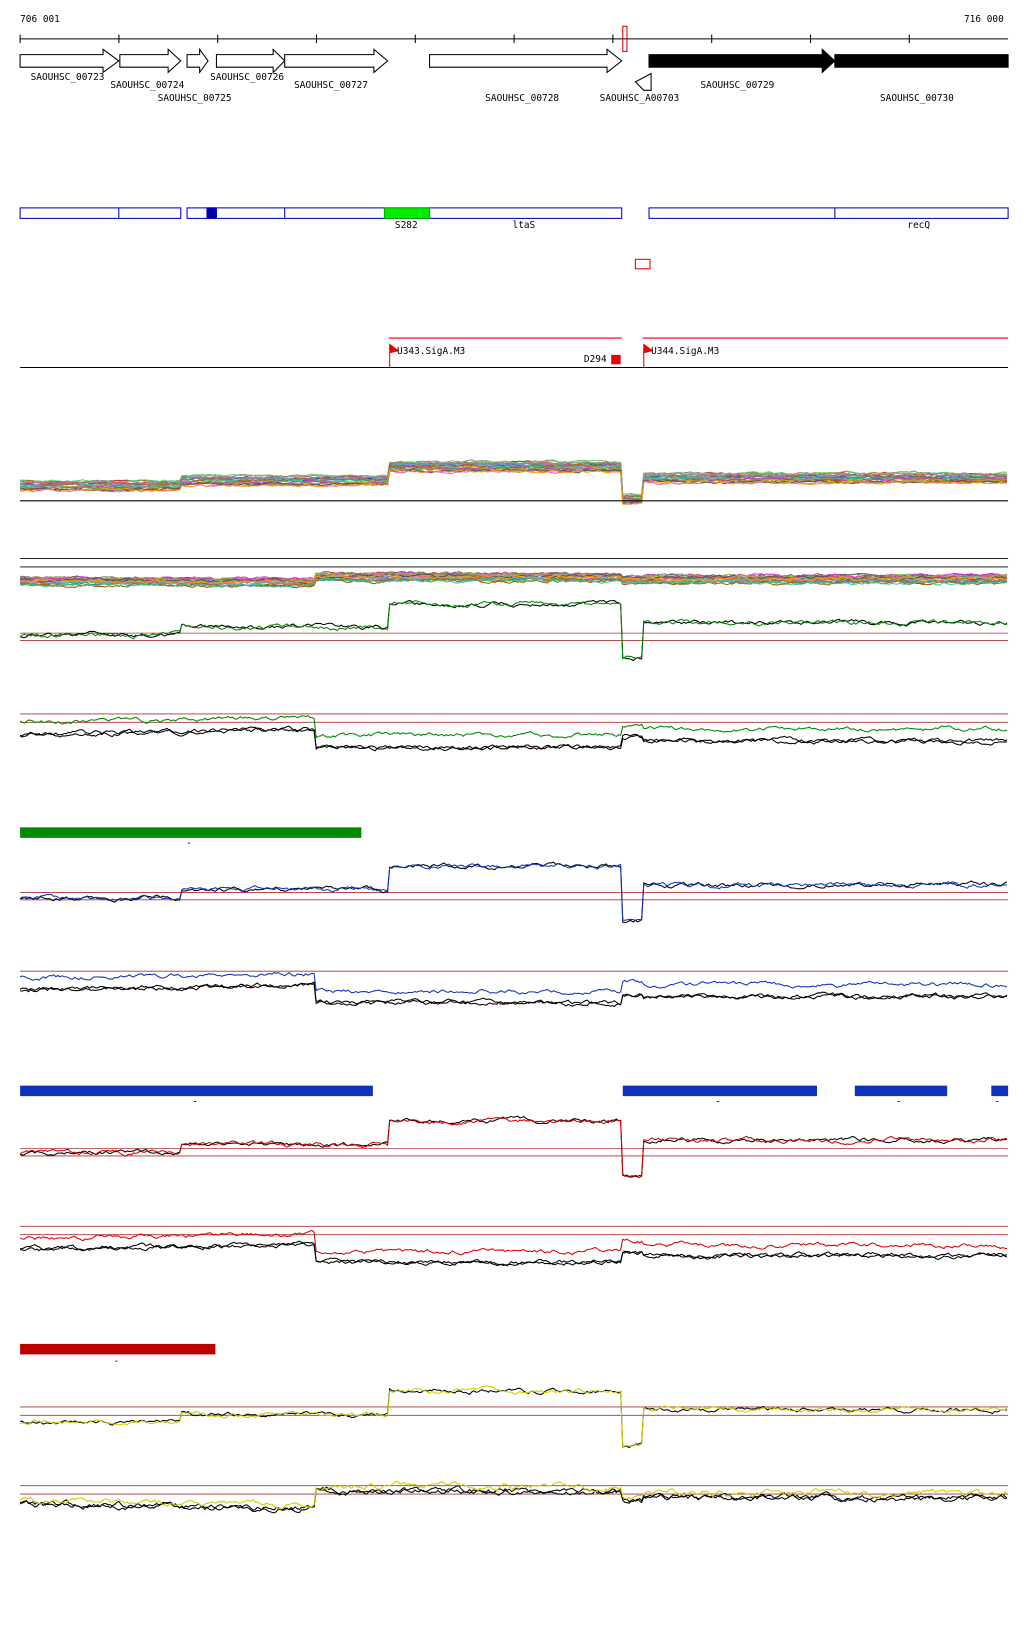  Describe the element at coordinates (247, 77) in the screenshot. I see `gene-label: SAOUHSC_00726` at that location.